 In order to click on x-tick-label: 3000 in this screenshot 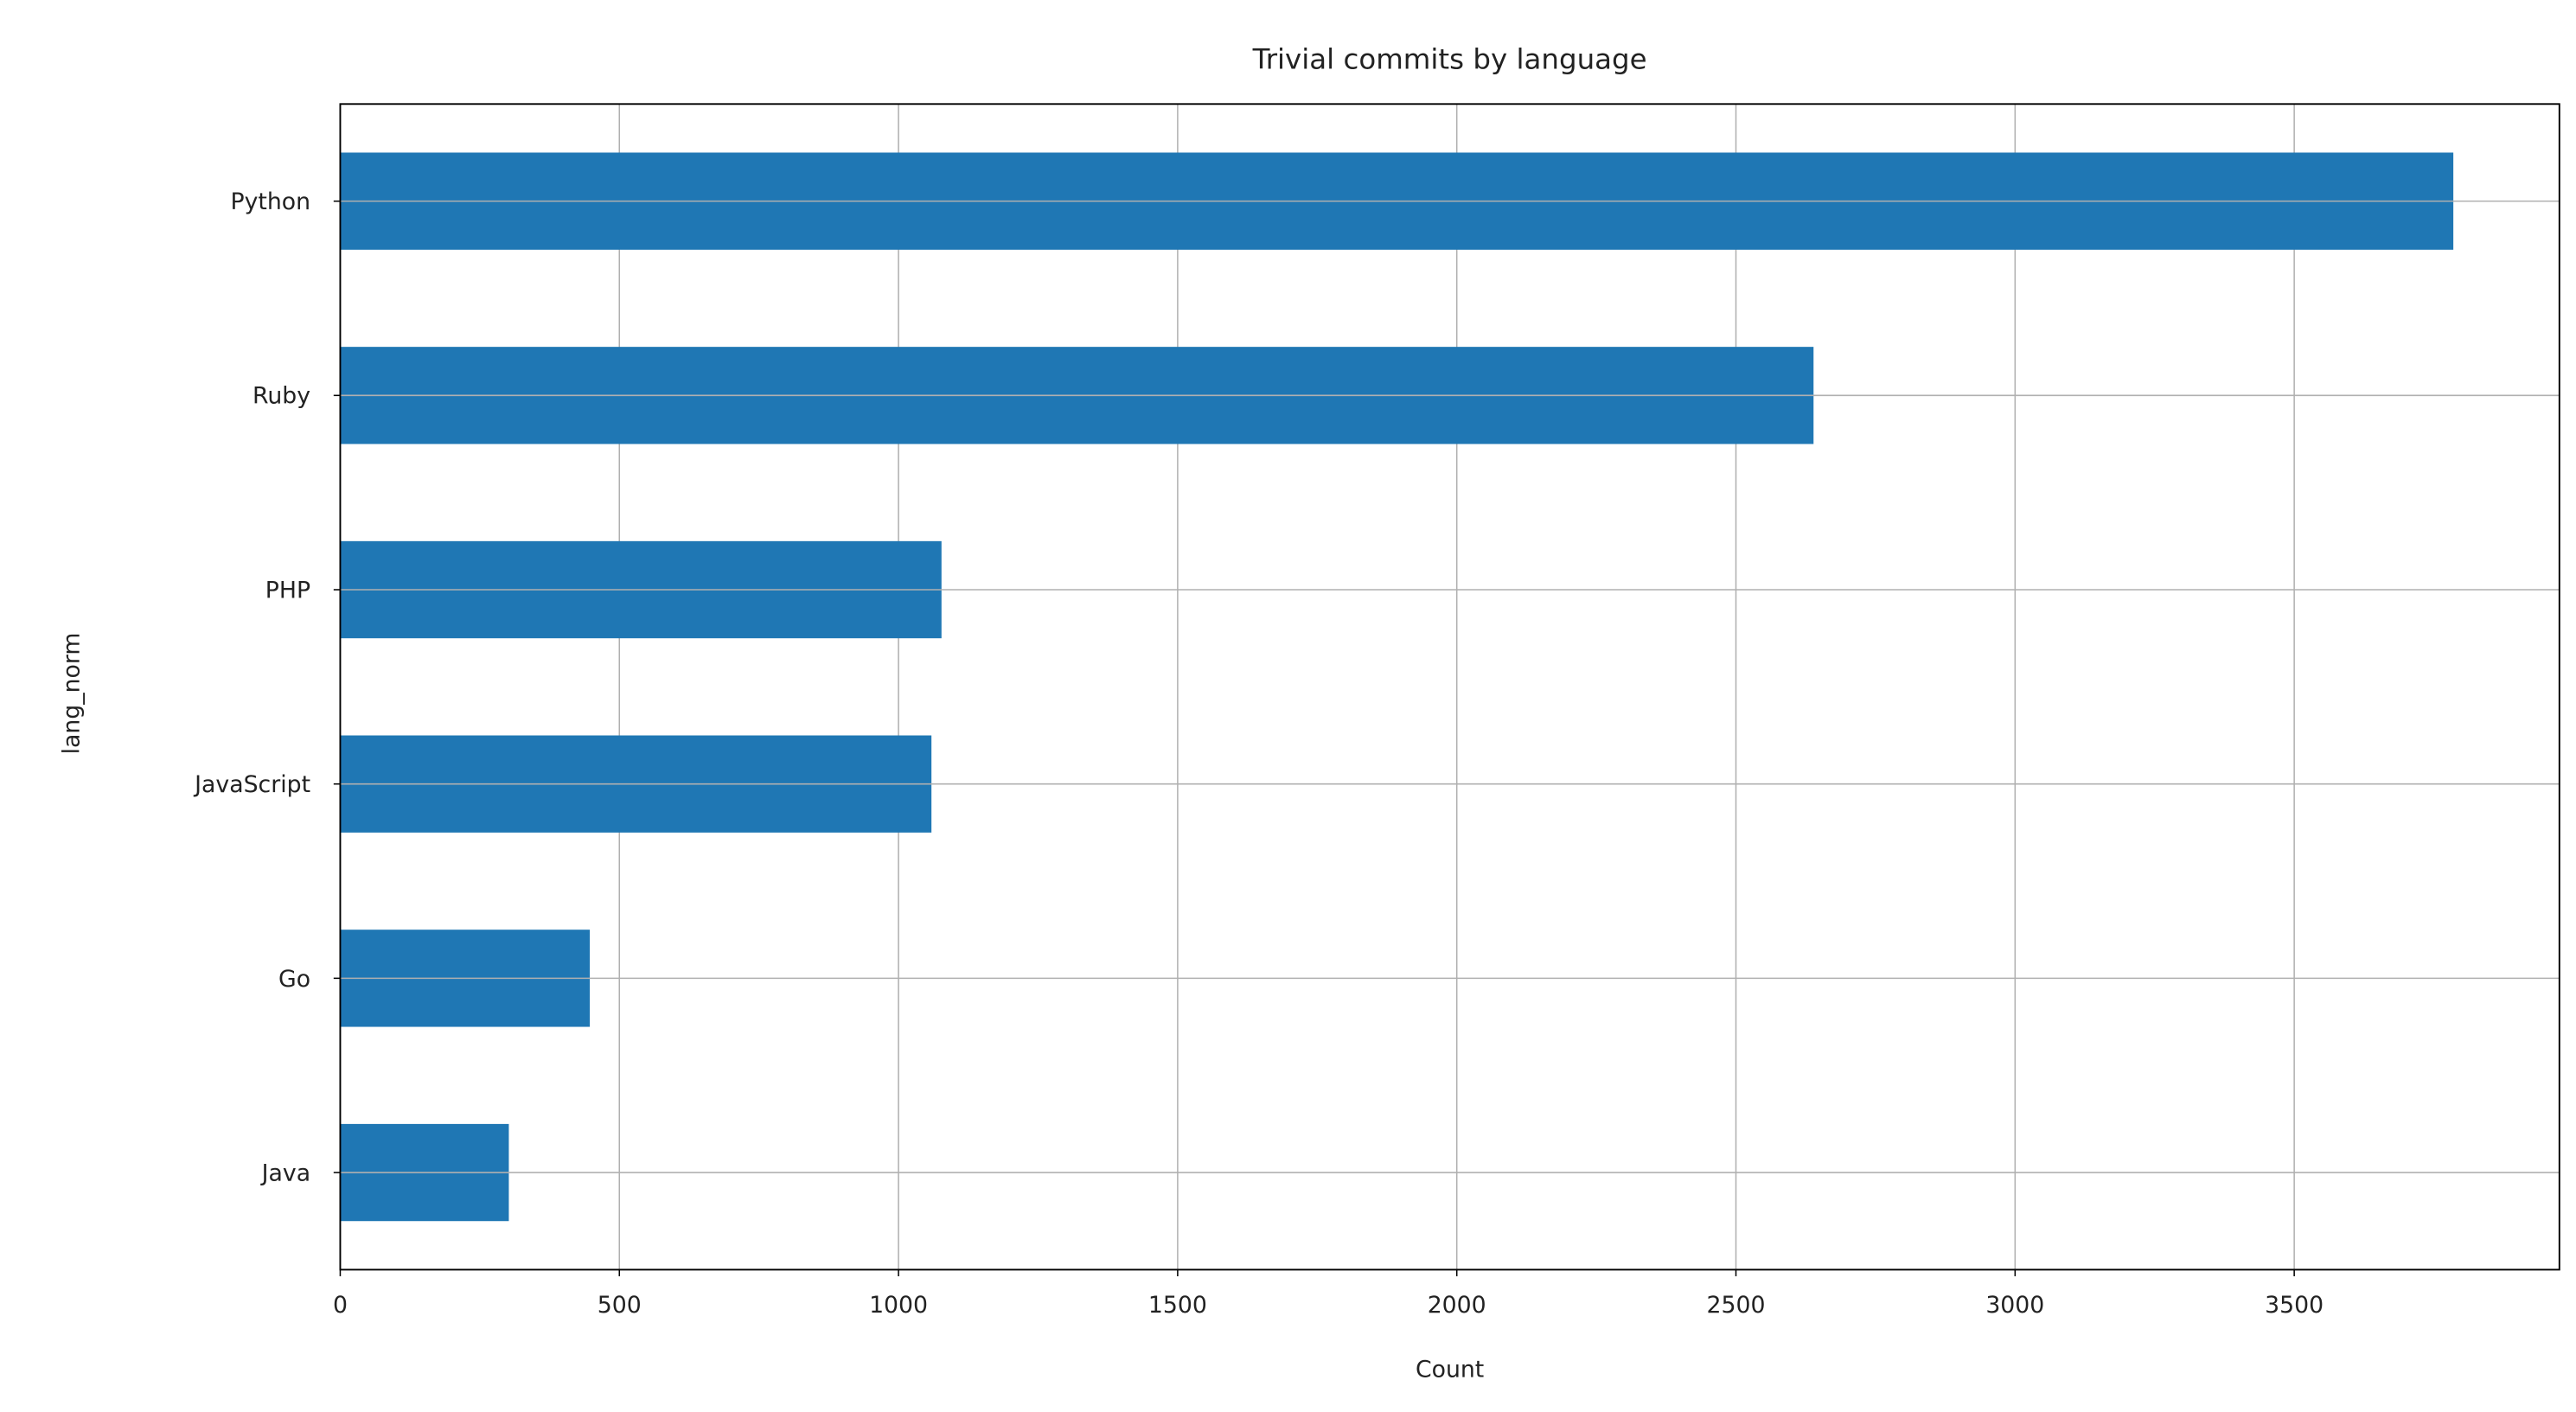, I will do `click(2014, 1305)`.